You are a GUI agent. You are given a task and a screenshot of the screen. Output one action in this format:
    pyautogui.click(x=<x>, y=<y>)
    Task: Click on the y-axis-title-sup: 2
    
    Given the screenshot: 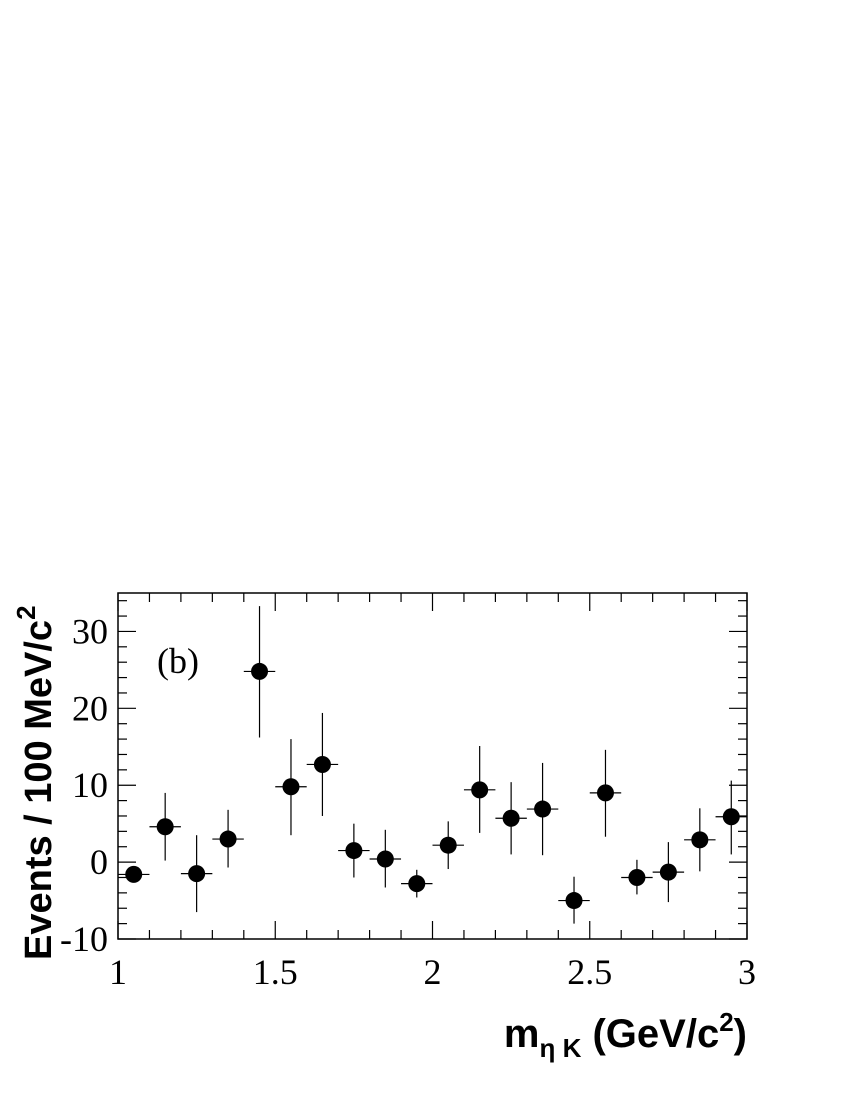 What is the action you would take?
    pyautogui.click(x=26, y=612)
    